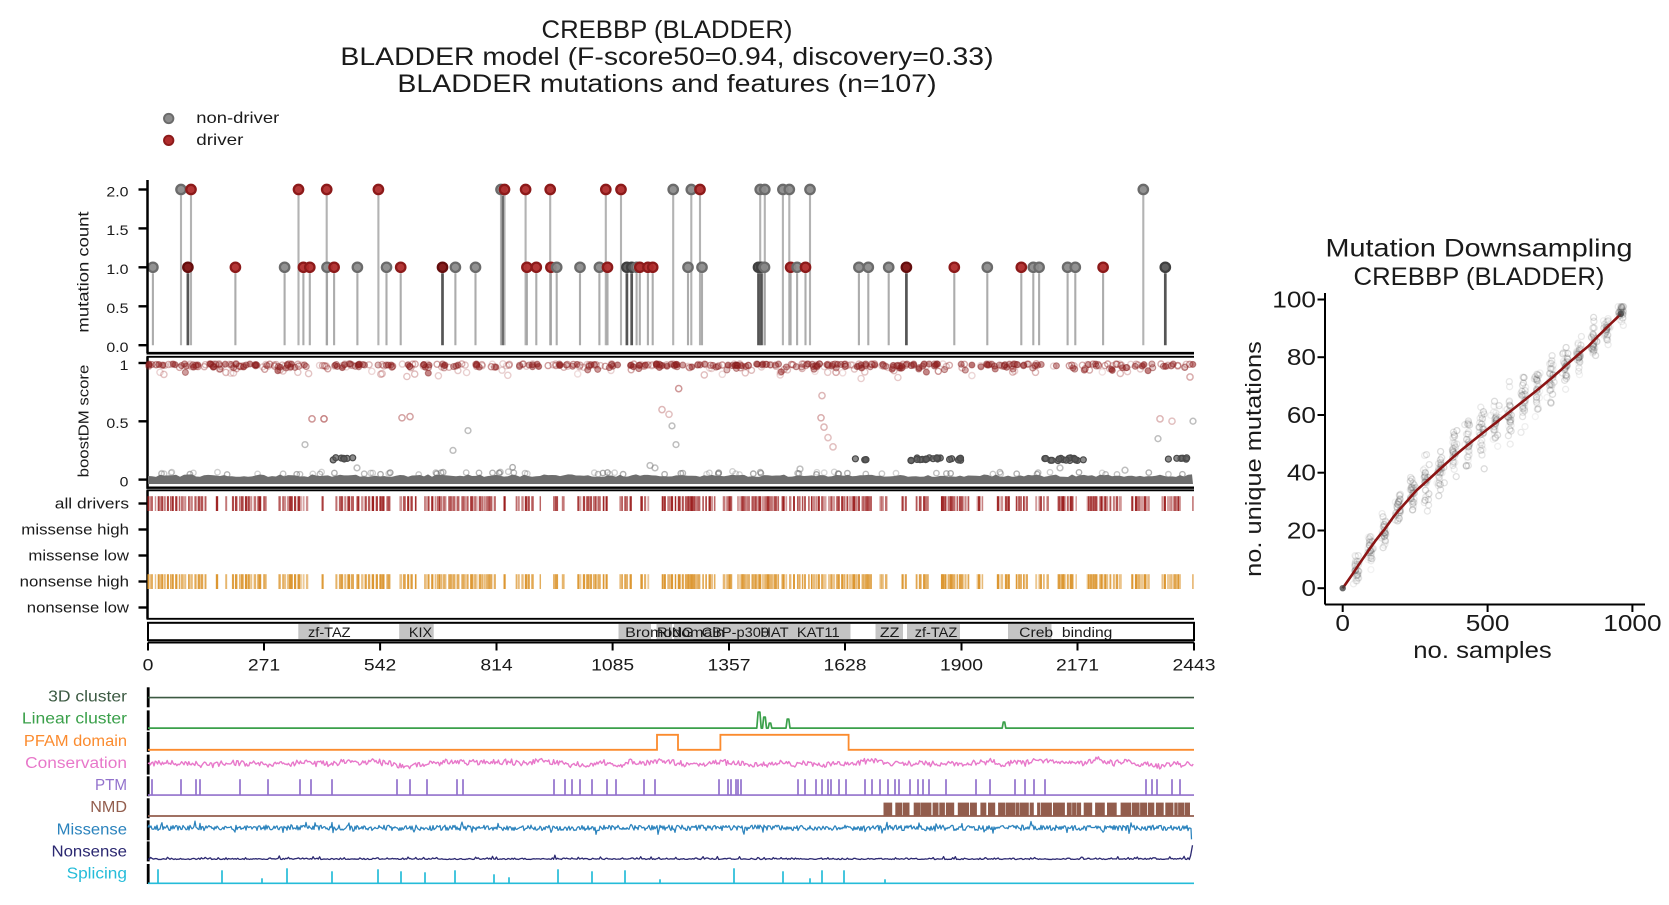 The width and height of the screenshot is (1669, 905). Describe the element at coordinates (108, 807) in the screenshot. I see `svg-text: NMD` at that location.